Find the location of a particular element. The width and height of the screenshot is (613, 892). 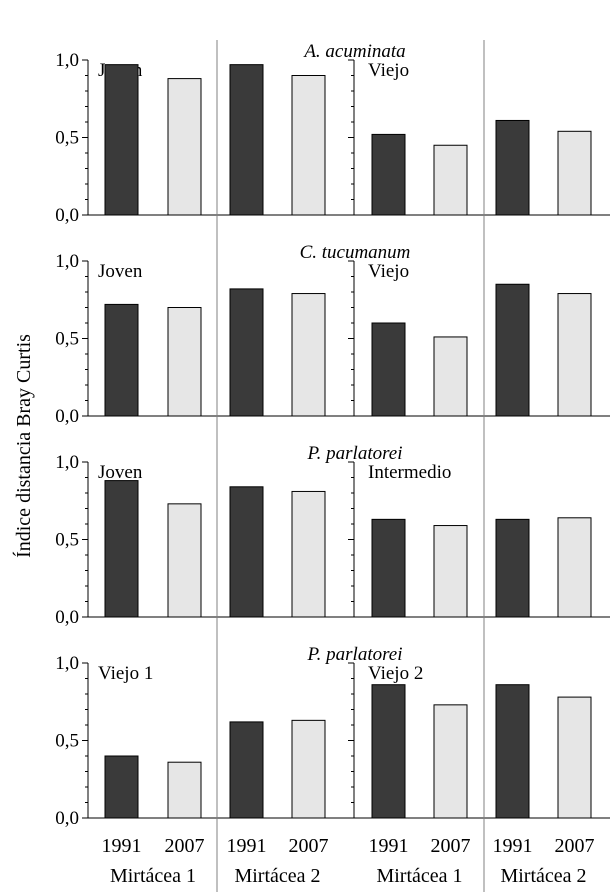

panel-4-2: Viejo 2 is located at coordinates (479, 740).